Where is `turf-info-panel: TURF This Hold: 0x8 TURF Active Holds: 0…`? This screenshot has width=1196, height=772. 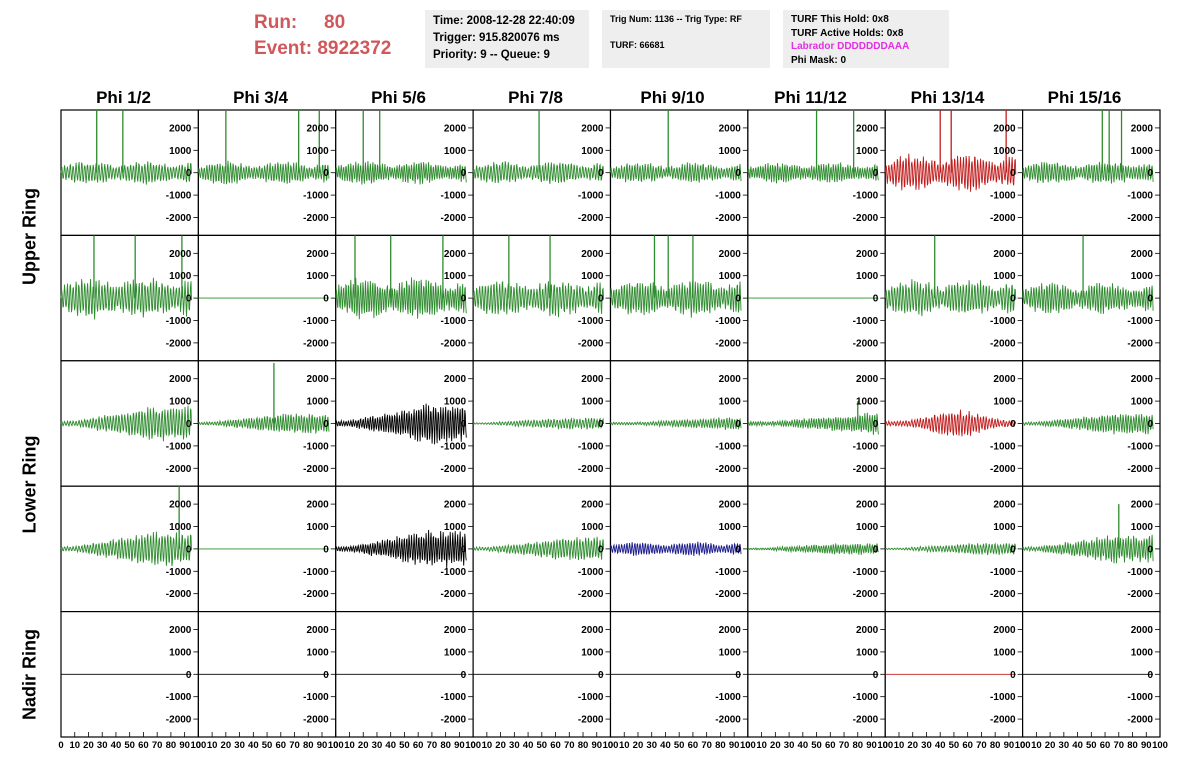 turf-info-panel: TURF This Hold: 0x8 TURF Active Holds: 0… is located at coordinates (866, 39).